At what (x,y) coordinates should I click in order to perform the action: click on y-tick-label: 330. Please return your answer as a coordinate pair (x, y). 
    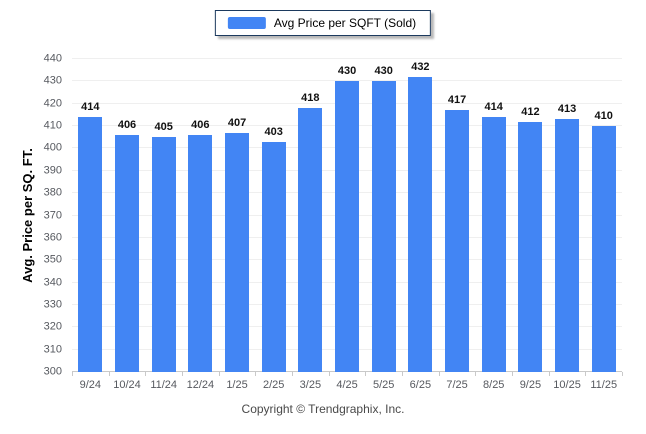
    Looking at the image, I should click on (52, 304).